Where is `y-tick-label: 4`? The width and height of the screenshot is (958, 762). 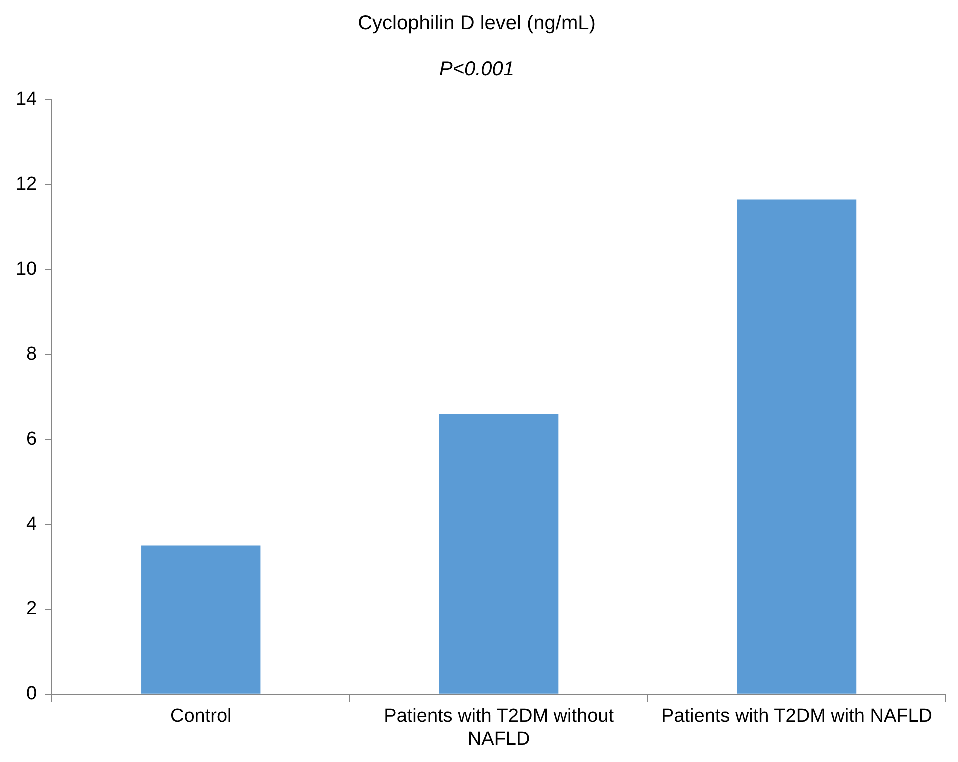
y-tick-label: 4 is located at coordinates (32, 524).